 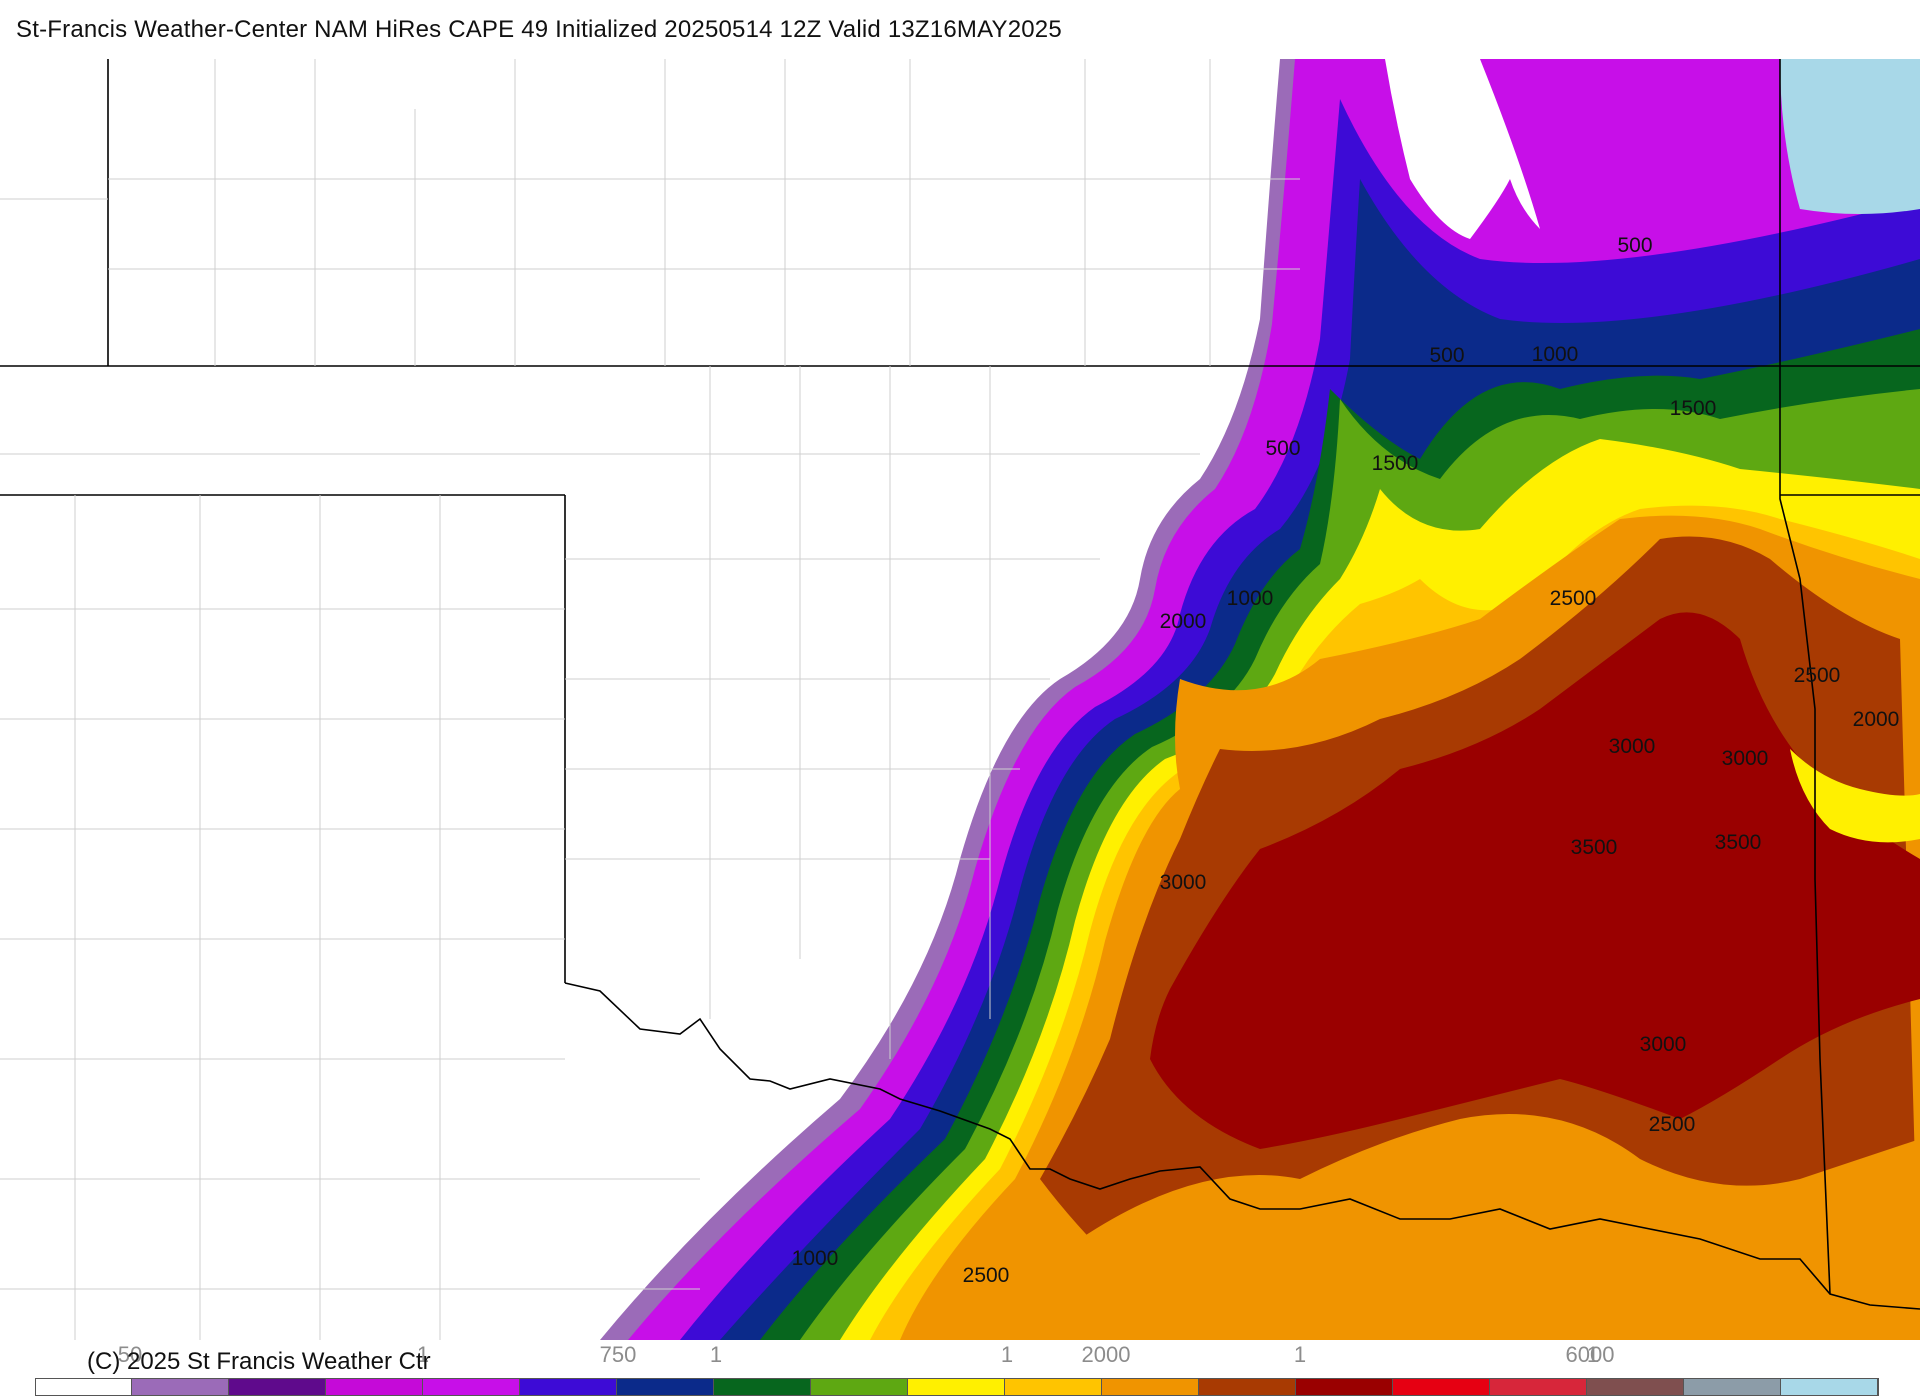 What do you see at coordinates (130, 1354) in the screenshot?
I see `legend-tick-label: 50` at bounding box center [130, 1354].